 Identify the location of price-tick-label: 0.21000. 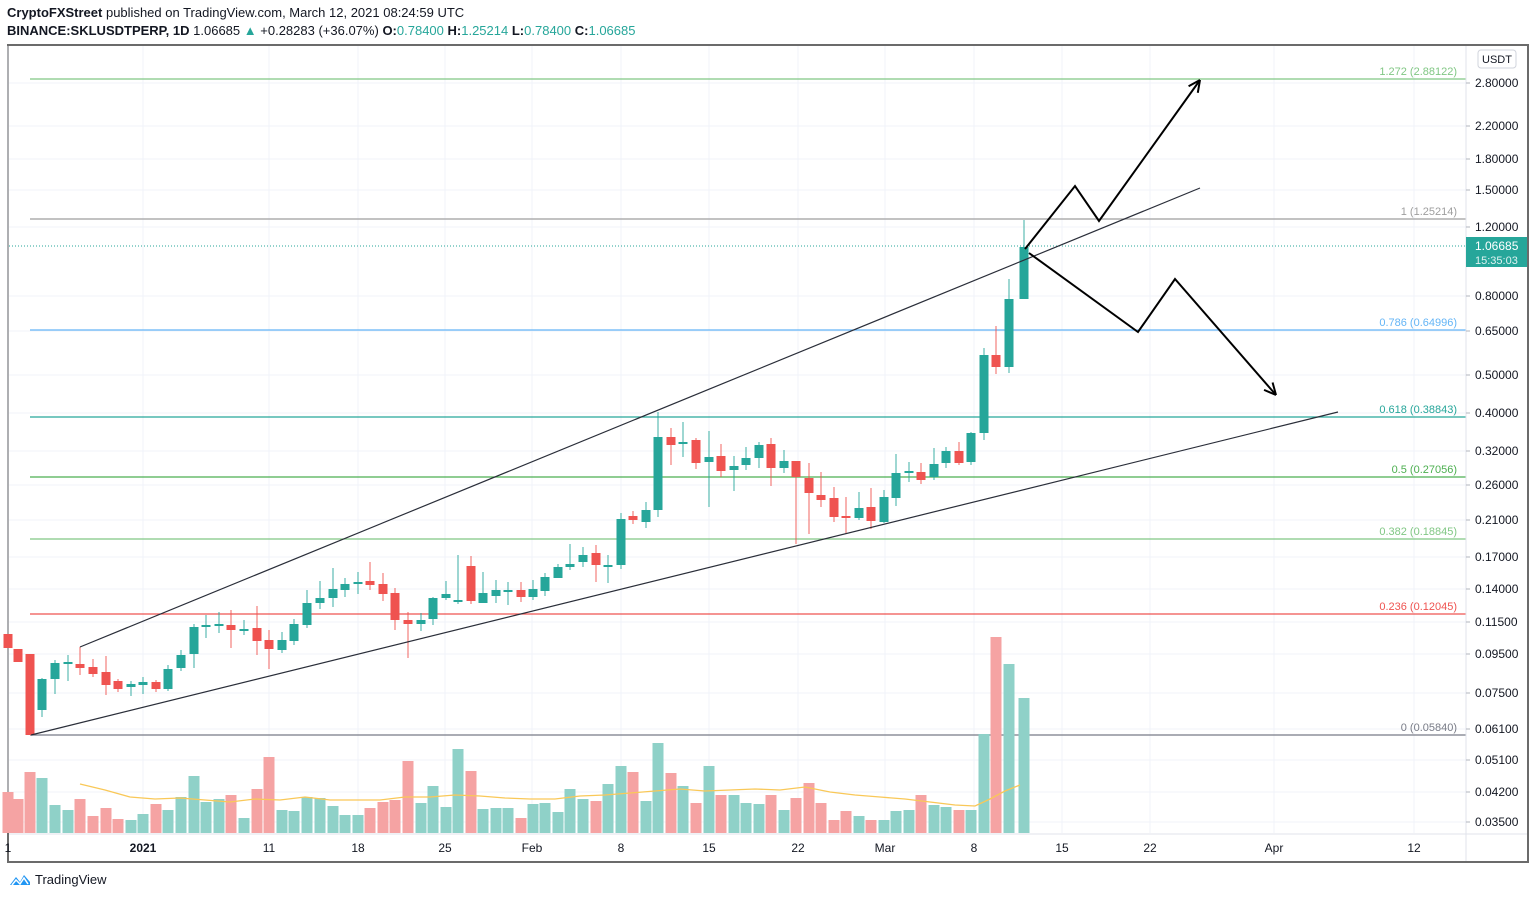
(1497, 520).